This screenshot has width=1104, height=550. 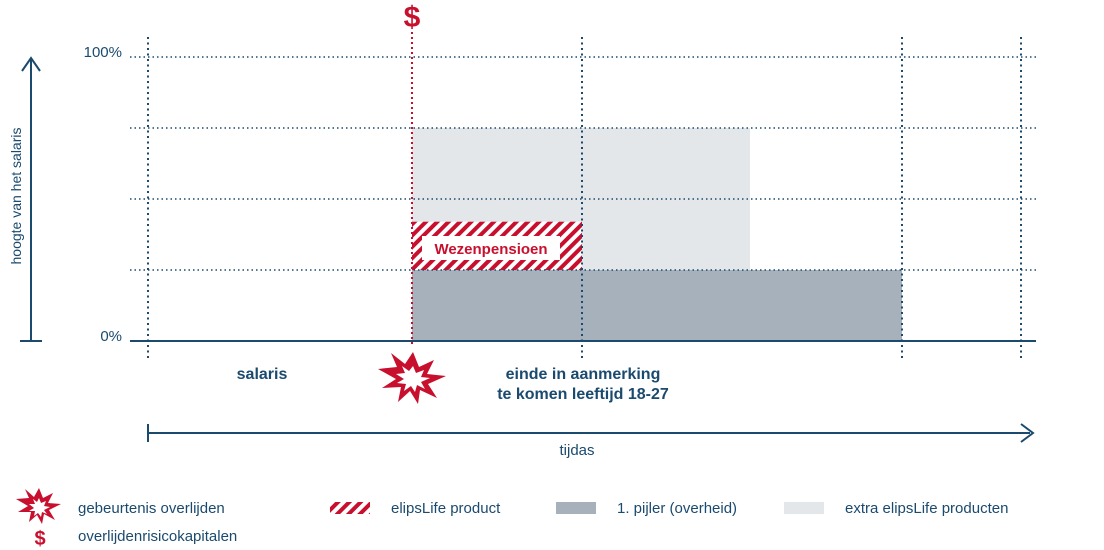 What do you see at coordinates (151, 508) in the screenshot?
I see `legend-death-event-label: gebeurtenis overlijden` at bounding box center [151, 508].